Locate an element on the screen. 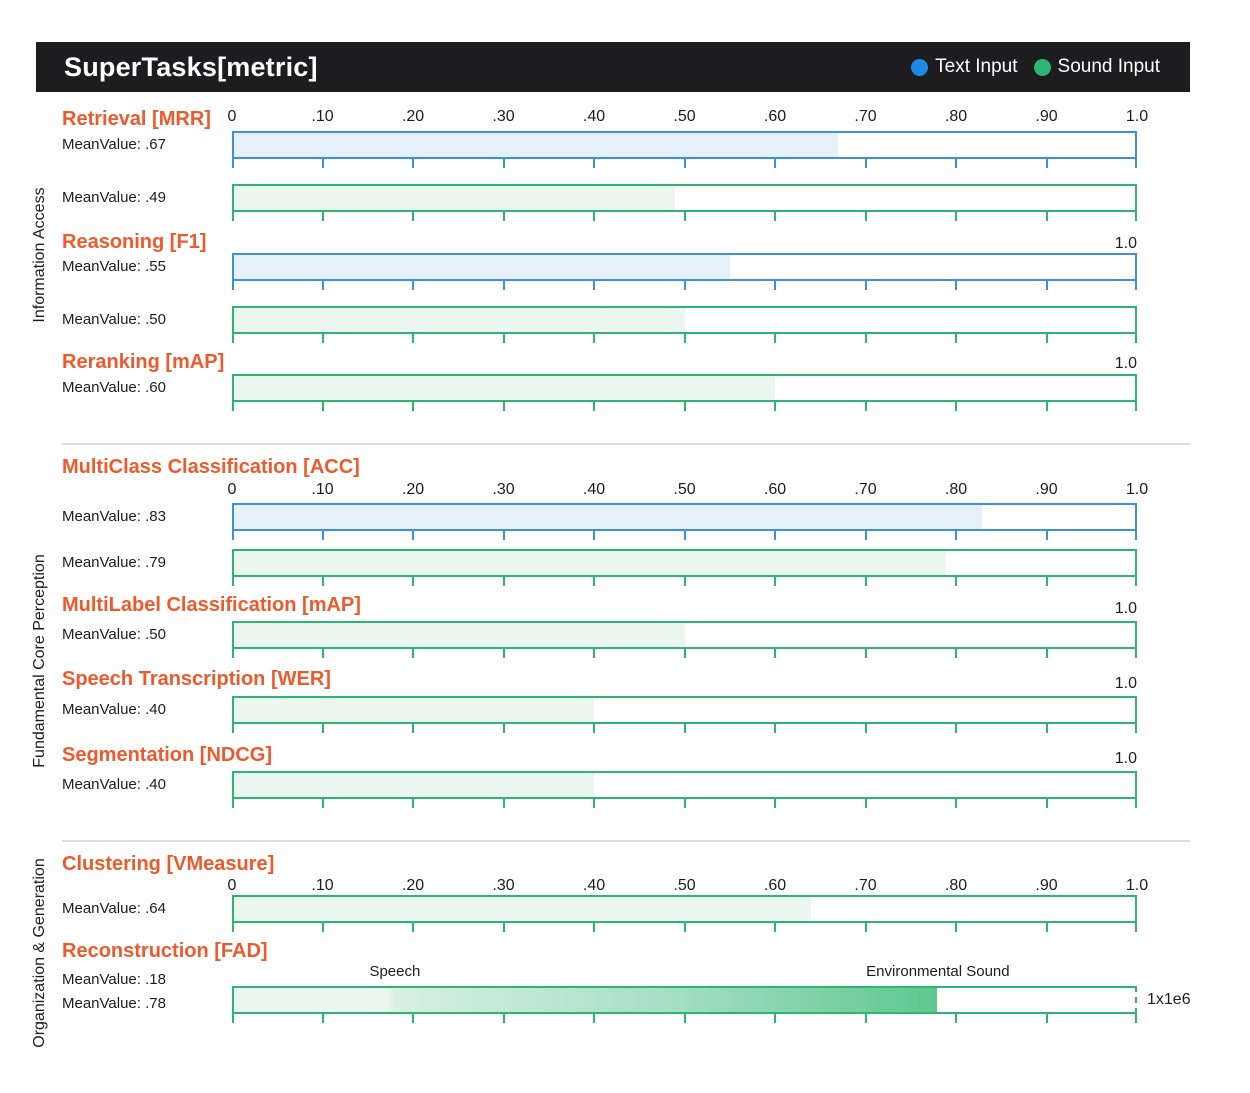  task-title: MultiLabel Classification [mAP] is located at coordinates (211, 605).